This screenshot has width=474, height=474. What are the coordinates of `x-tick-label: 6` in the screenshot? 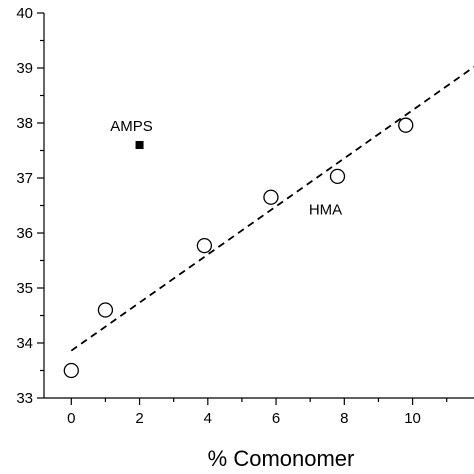 It's located at (276, 418).